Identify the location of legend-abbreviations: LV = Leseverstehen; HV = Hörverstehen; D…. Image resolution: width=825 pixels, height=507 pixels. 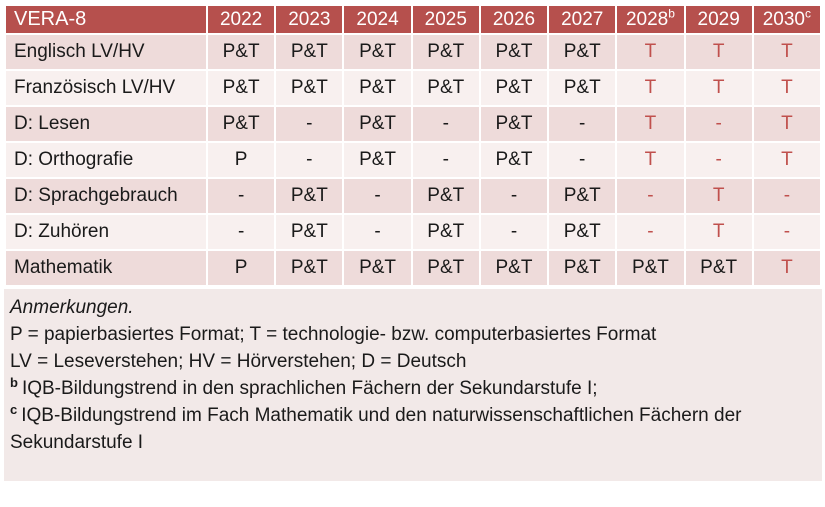
(238, 361).